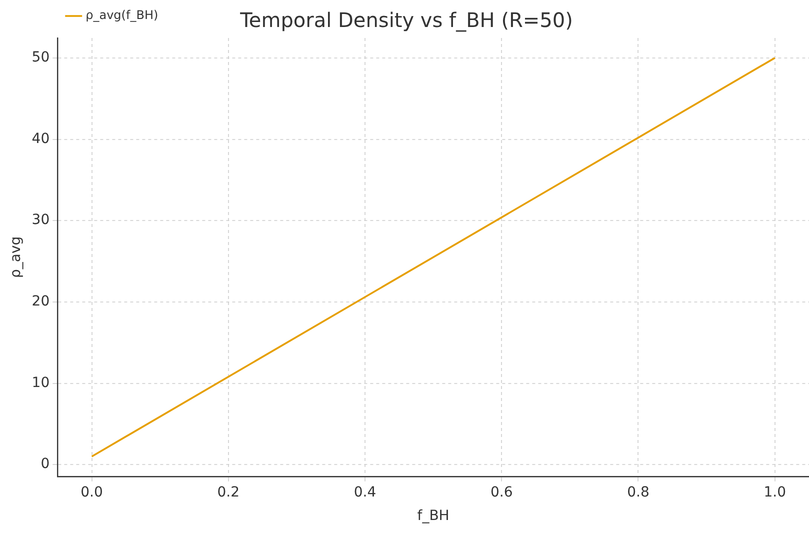 This screenshot has width=809, height=533. I want to click on x-tick-label: 1.0, so click(775, 492).